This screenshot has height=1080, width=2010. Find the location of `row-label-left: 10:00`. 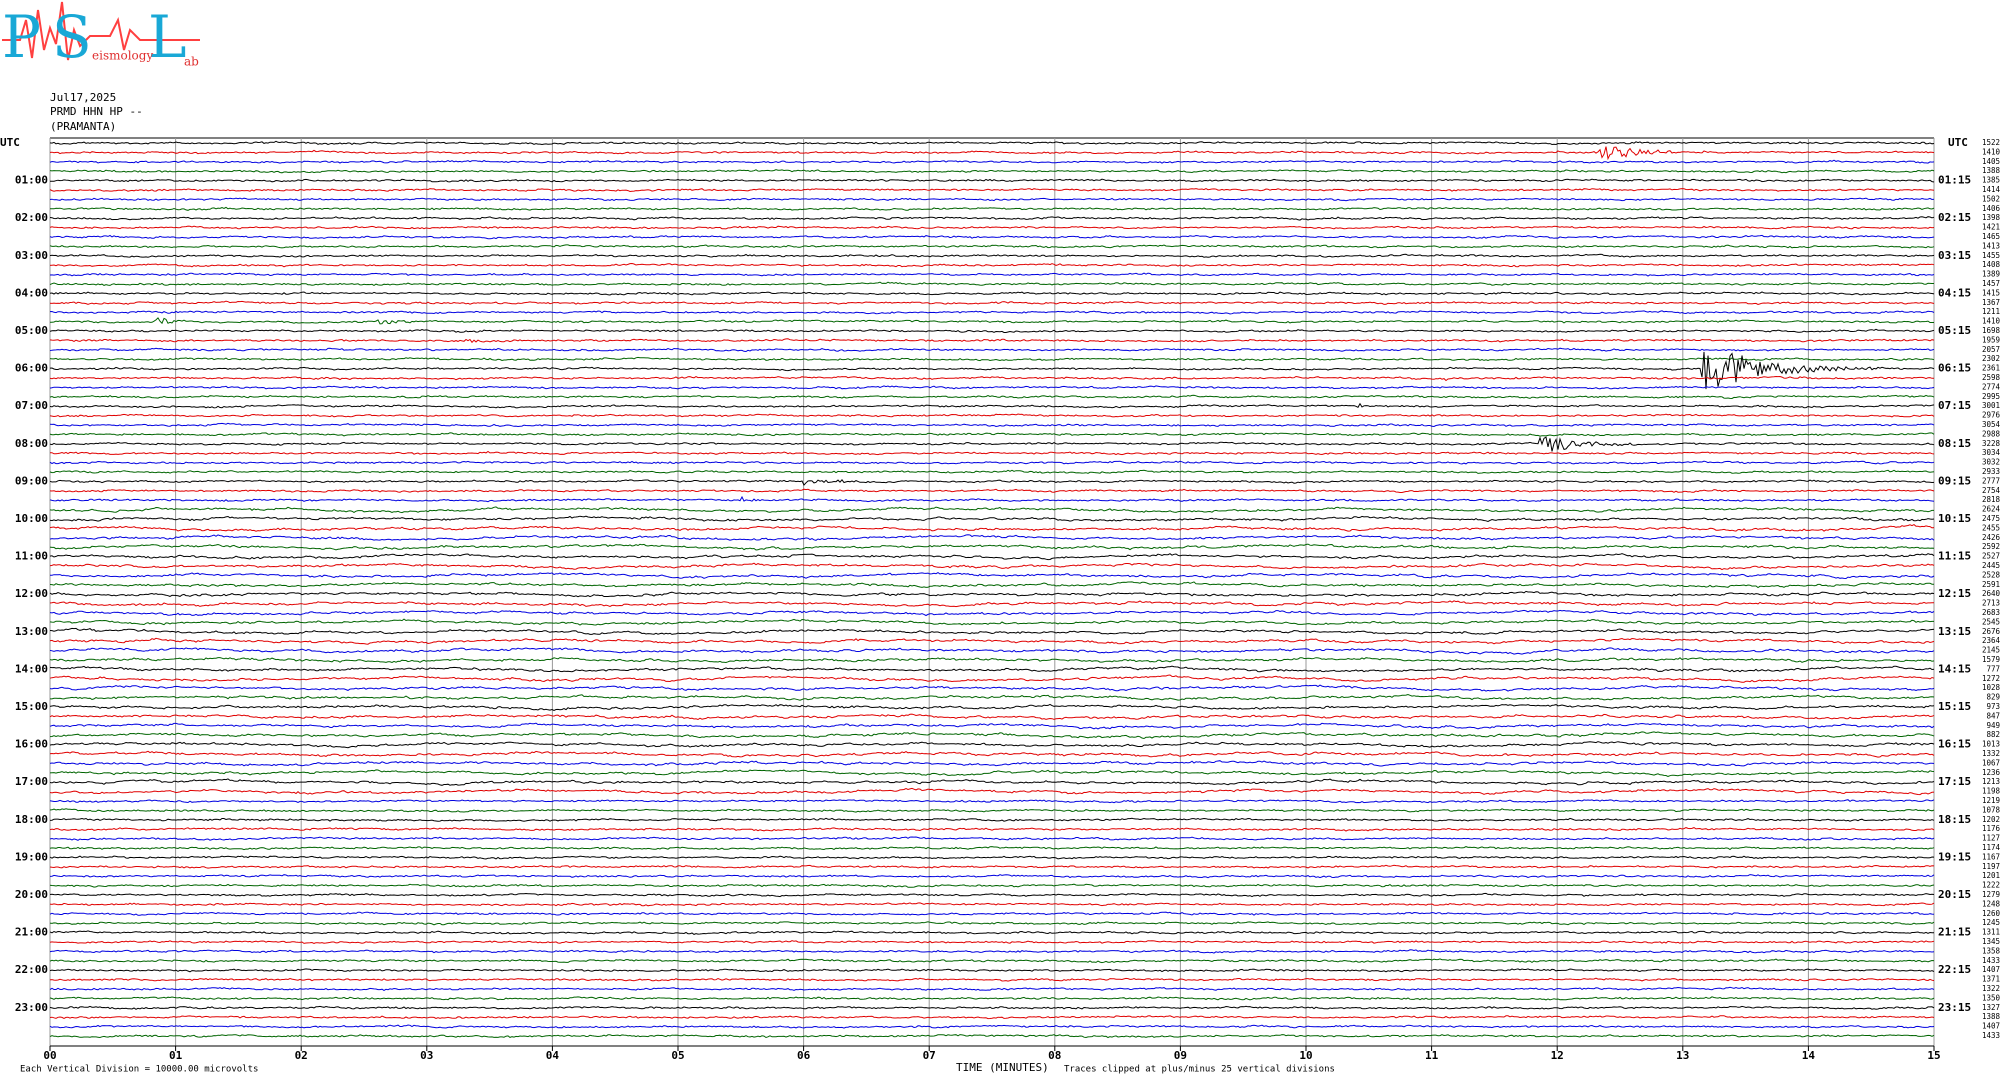

row-label-left: 10:00 is located at coordinates (31, 518).